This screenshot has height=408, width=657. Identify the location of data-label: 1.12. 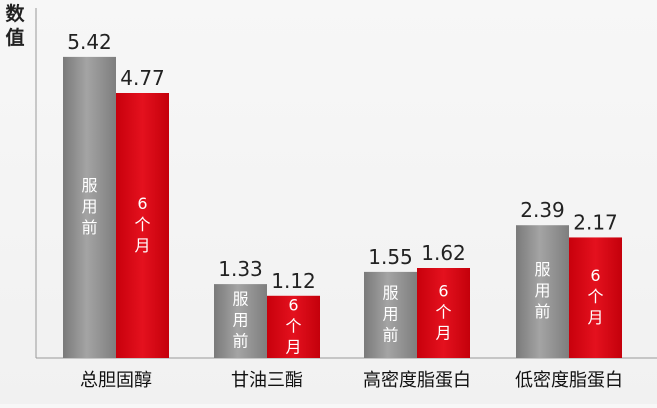
(293, 281).